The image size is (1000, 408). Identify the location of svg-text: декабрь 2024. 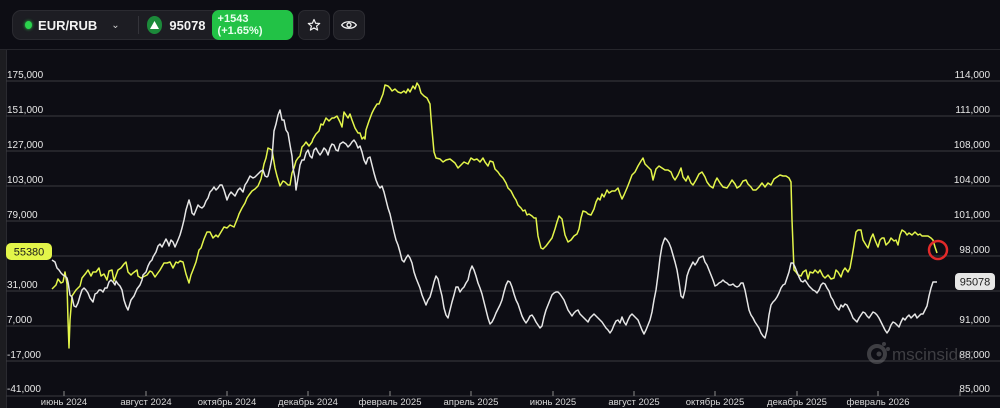
(308, 402).